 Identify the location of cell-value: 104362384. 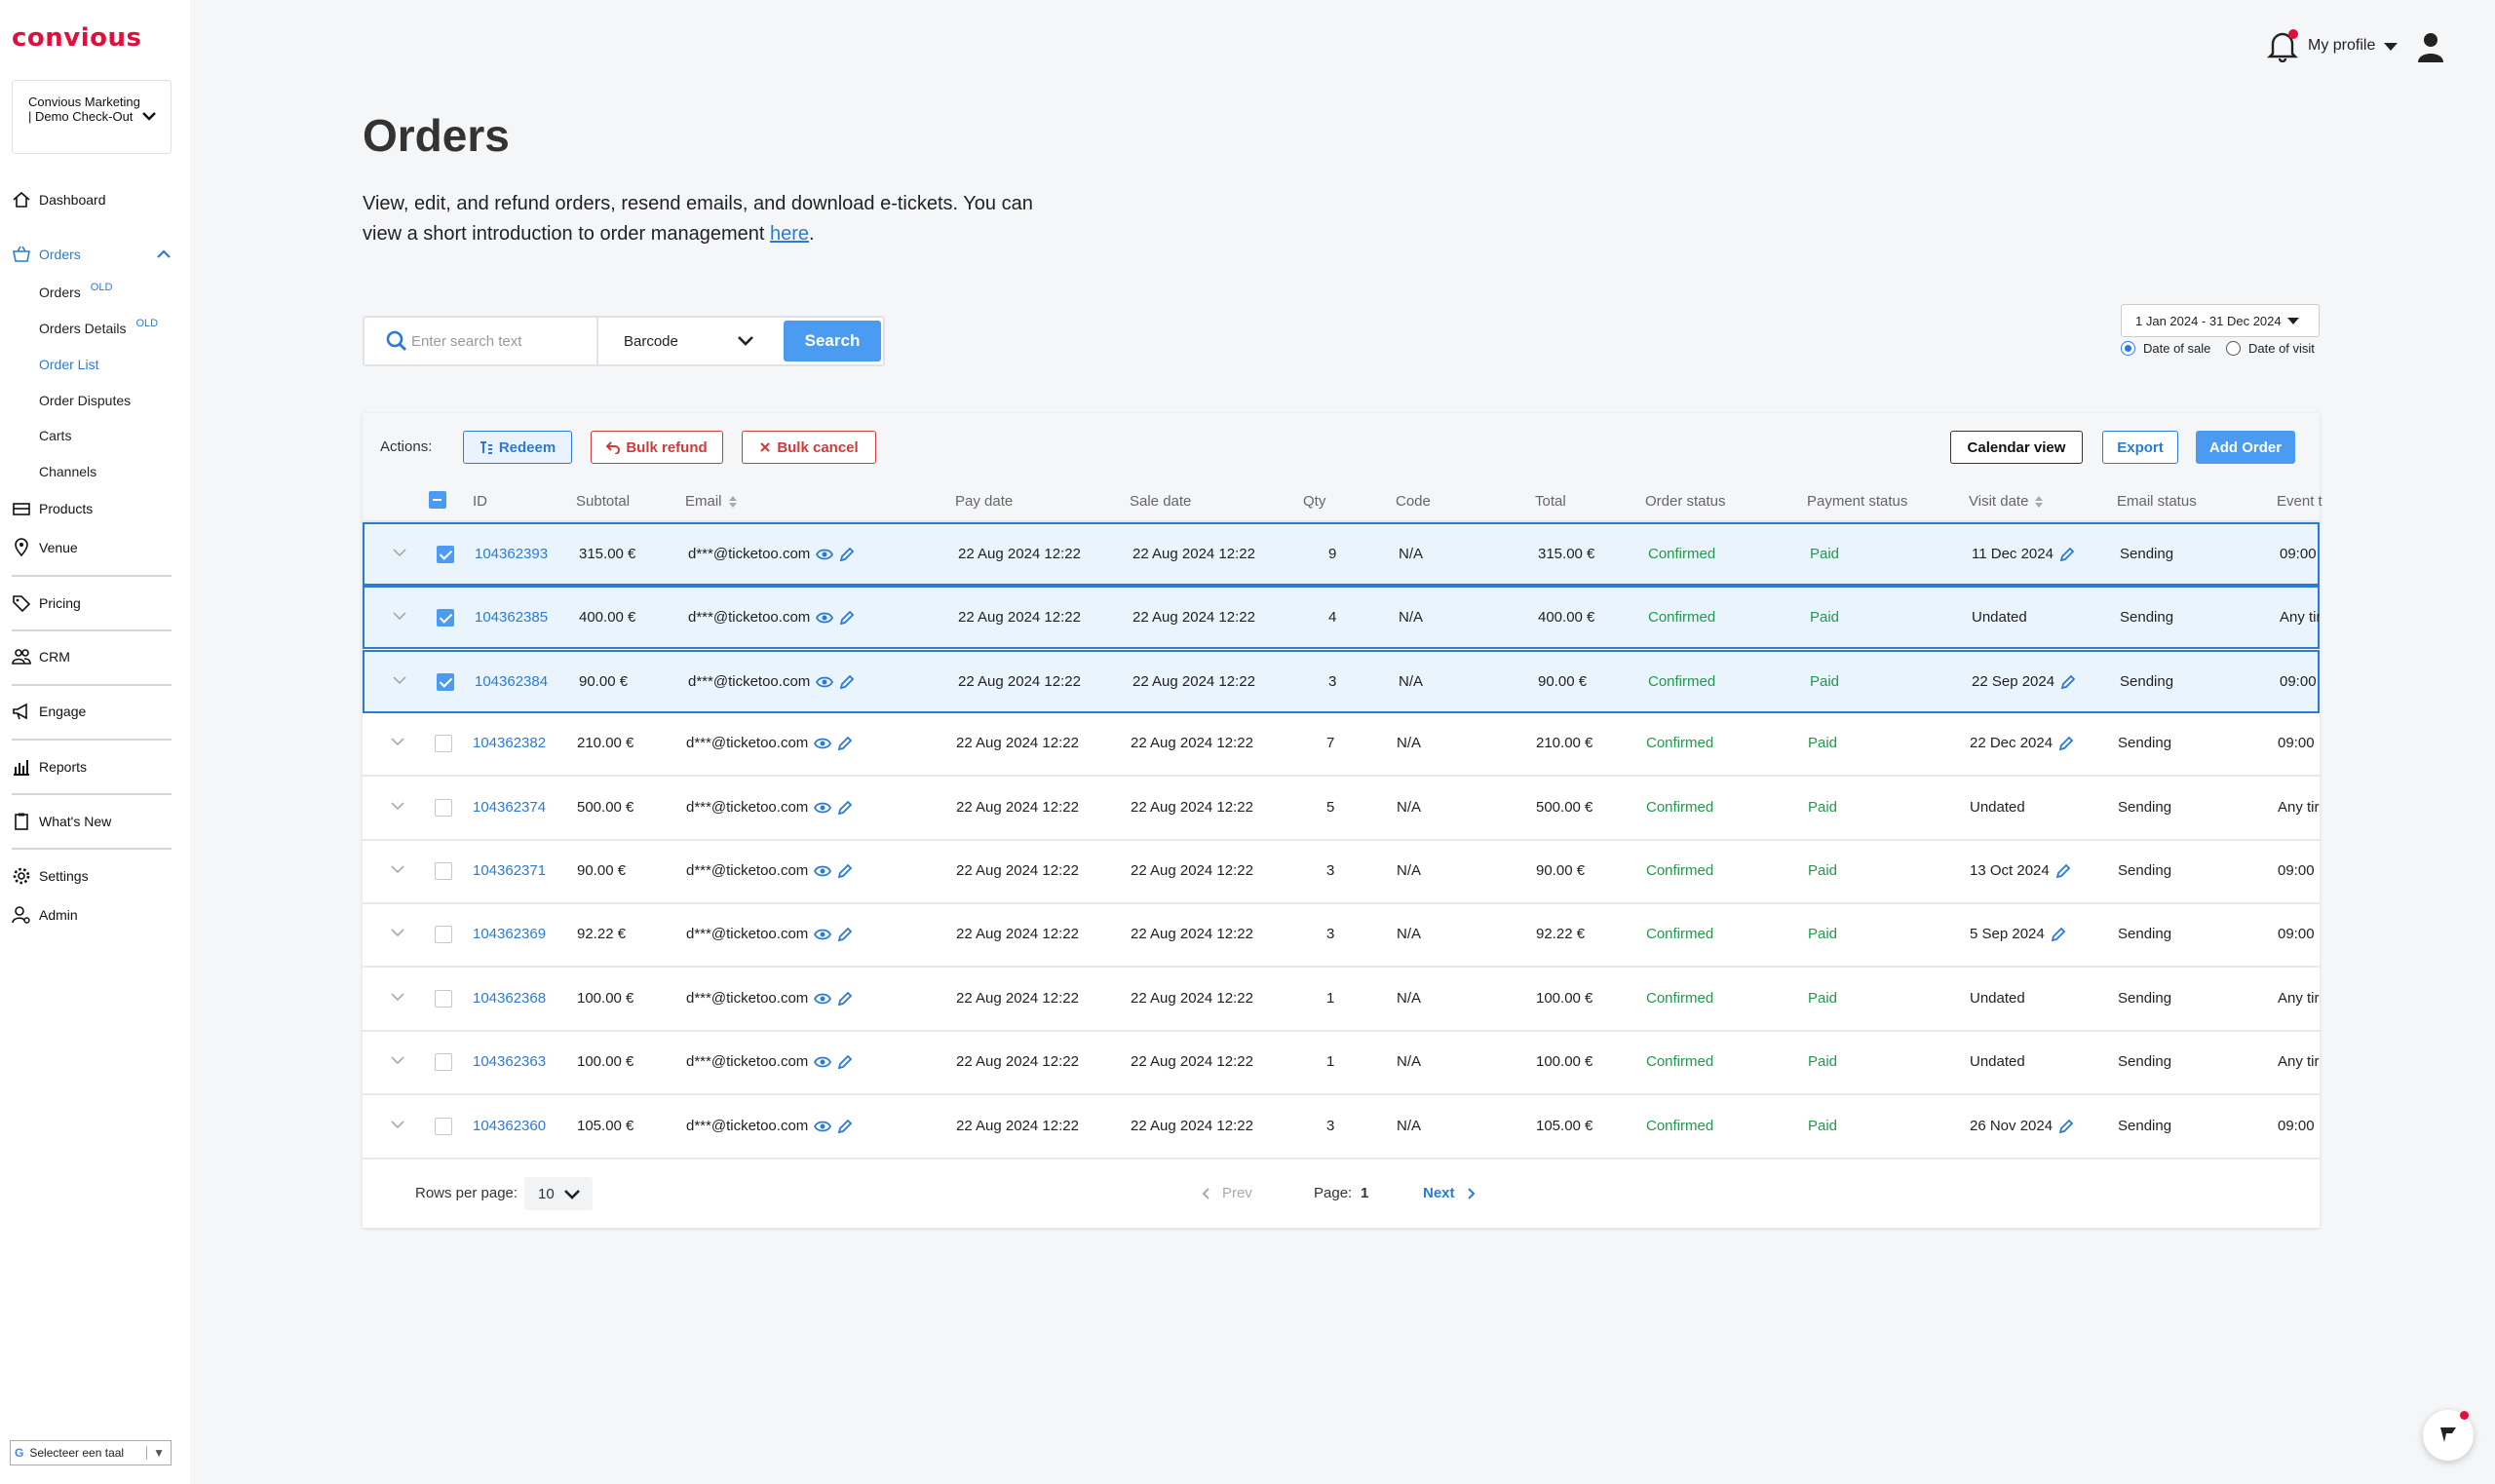
(512, 681).